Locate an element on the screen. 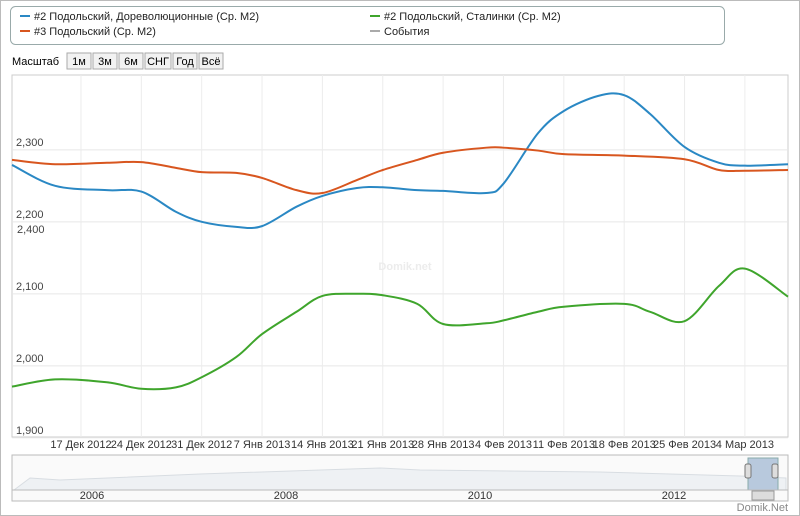 The width and height of the screenshot is (800, 516). navigator-years: 2006 2008 2010 2012 is located at coordinates (383, 496).